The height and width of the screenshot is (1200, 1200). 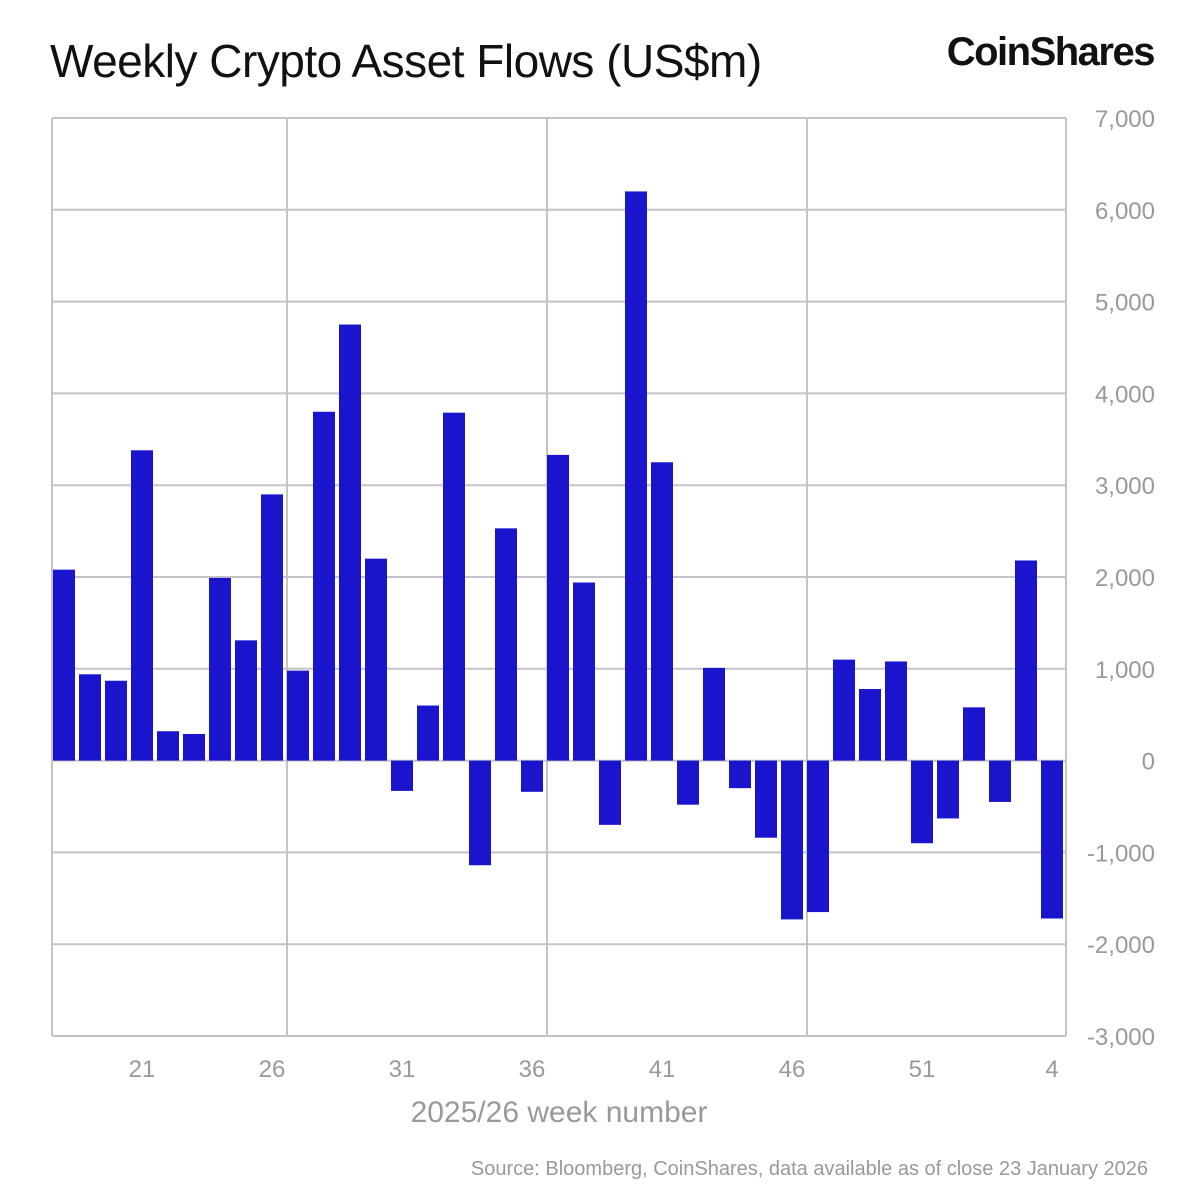 What do you see at coordinates (662, 1069) in the screenshot?
I see `x-tick-label: 41` at bounding box center [662, 1069].